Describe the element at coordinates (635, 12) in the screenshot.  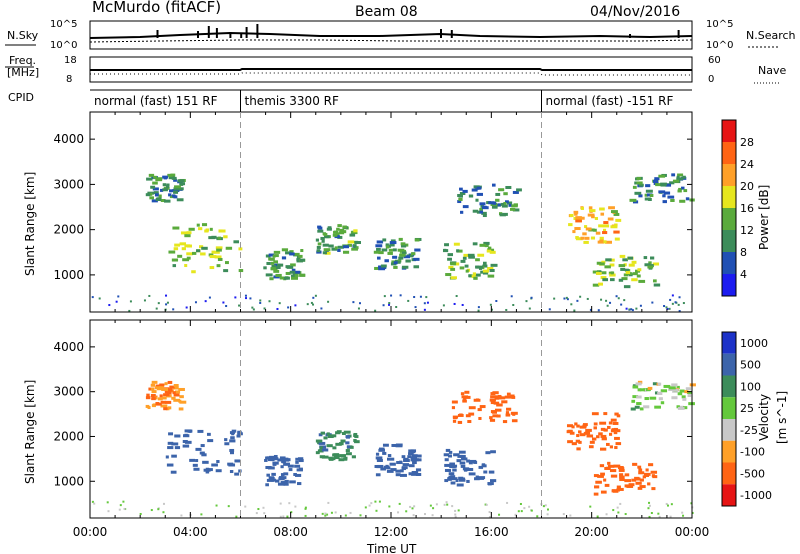
I see `date-title: 04/Nov/2016` at that location.